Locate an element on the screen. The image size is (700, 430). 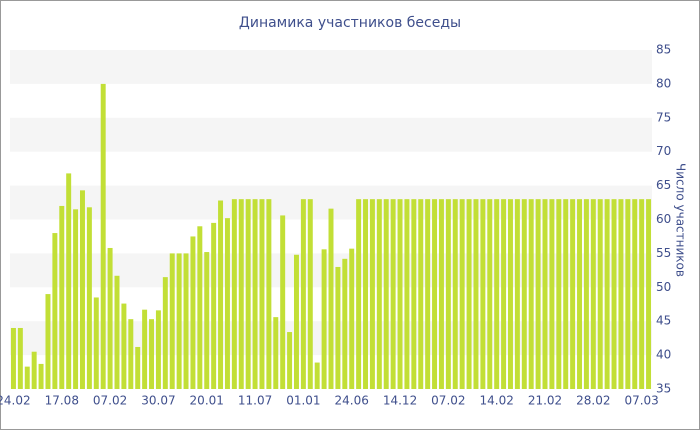
y-tick-label: 55 is located at coordinates (663, 253).